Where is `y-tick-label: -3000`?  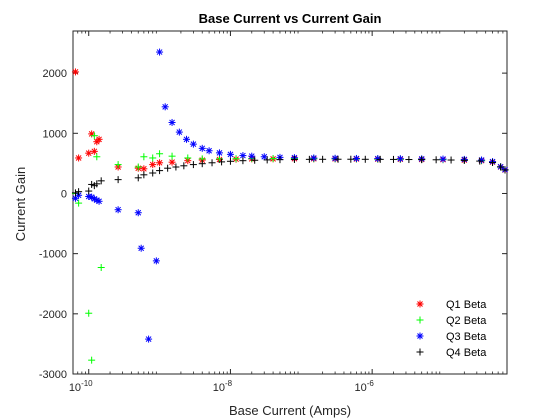 y-tick-label: -3000 is located at coordinates (53, 375).